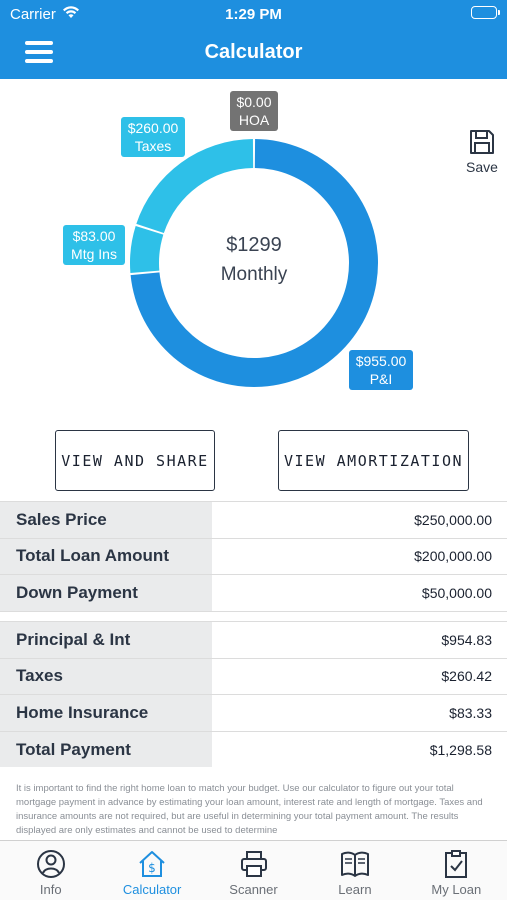 This screenshot has height=900, width=507. Describe the element at coordinates (354, 864) in the screenshot. I see `book-icon` at that location.